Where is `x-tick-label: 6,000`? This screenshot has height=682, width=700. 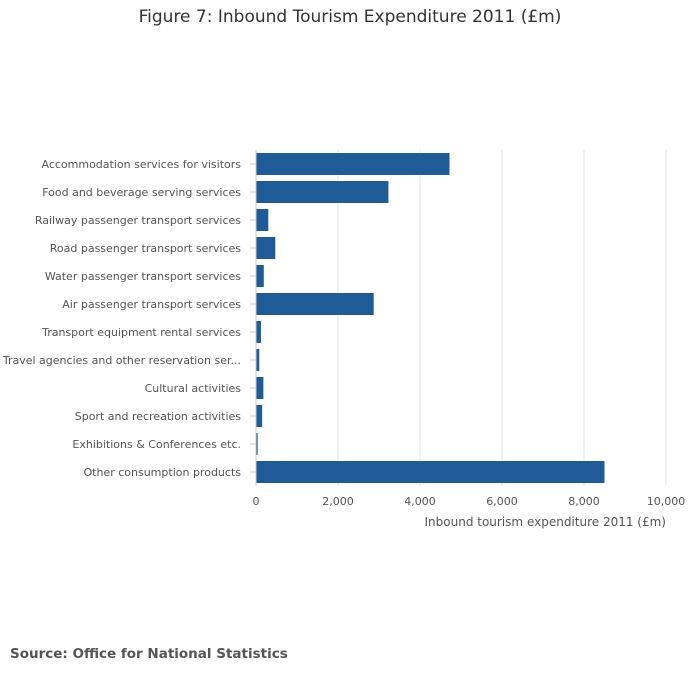
x-tick-label: 6,000 is located at coordinates (502, 501).